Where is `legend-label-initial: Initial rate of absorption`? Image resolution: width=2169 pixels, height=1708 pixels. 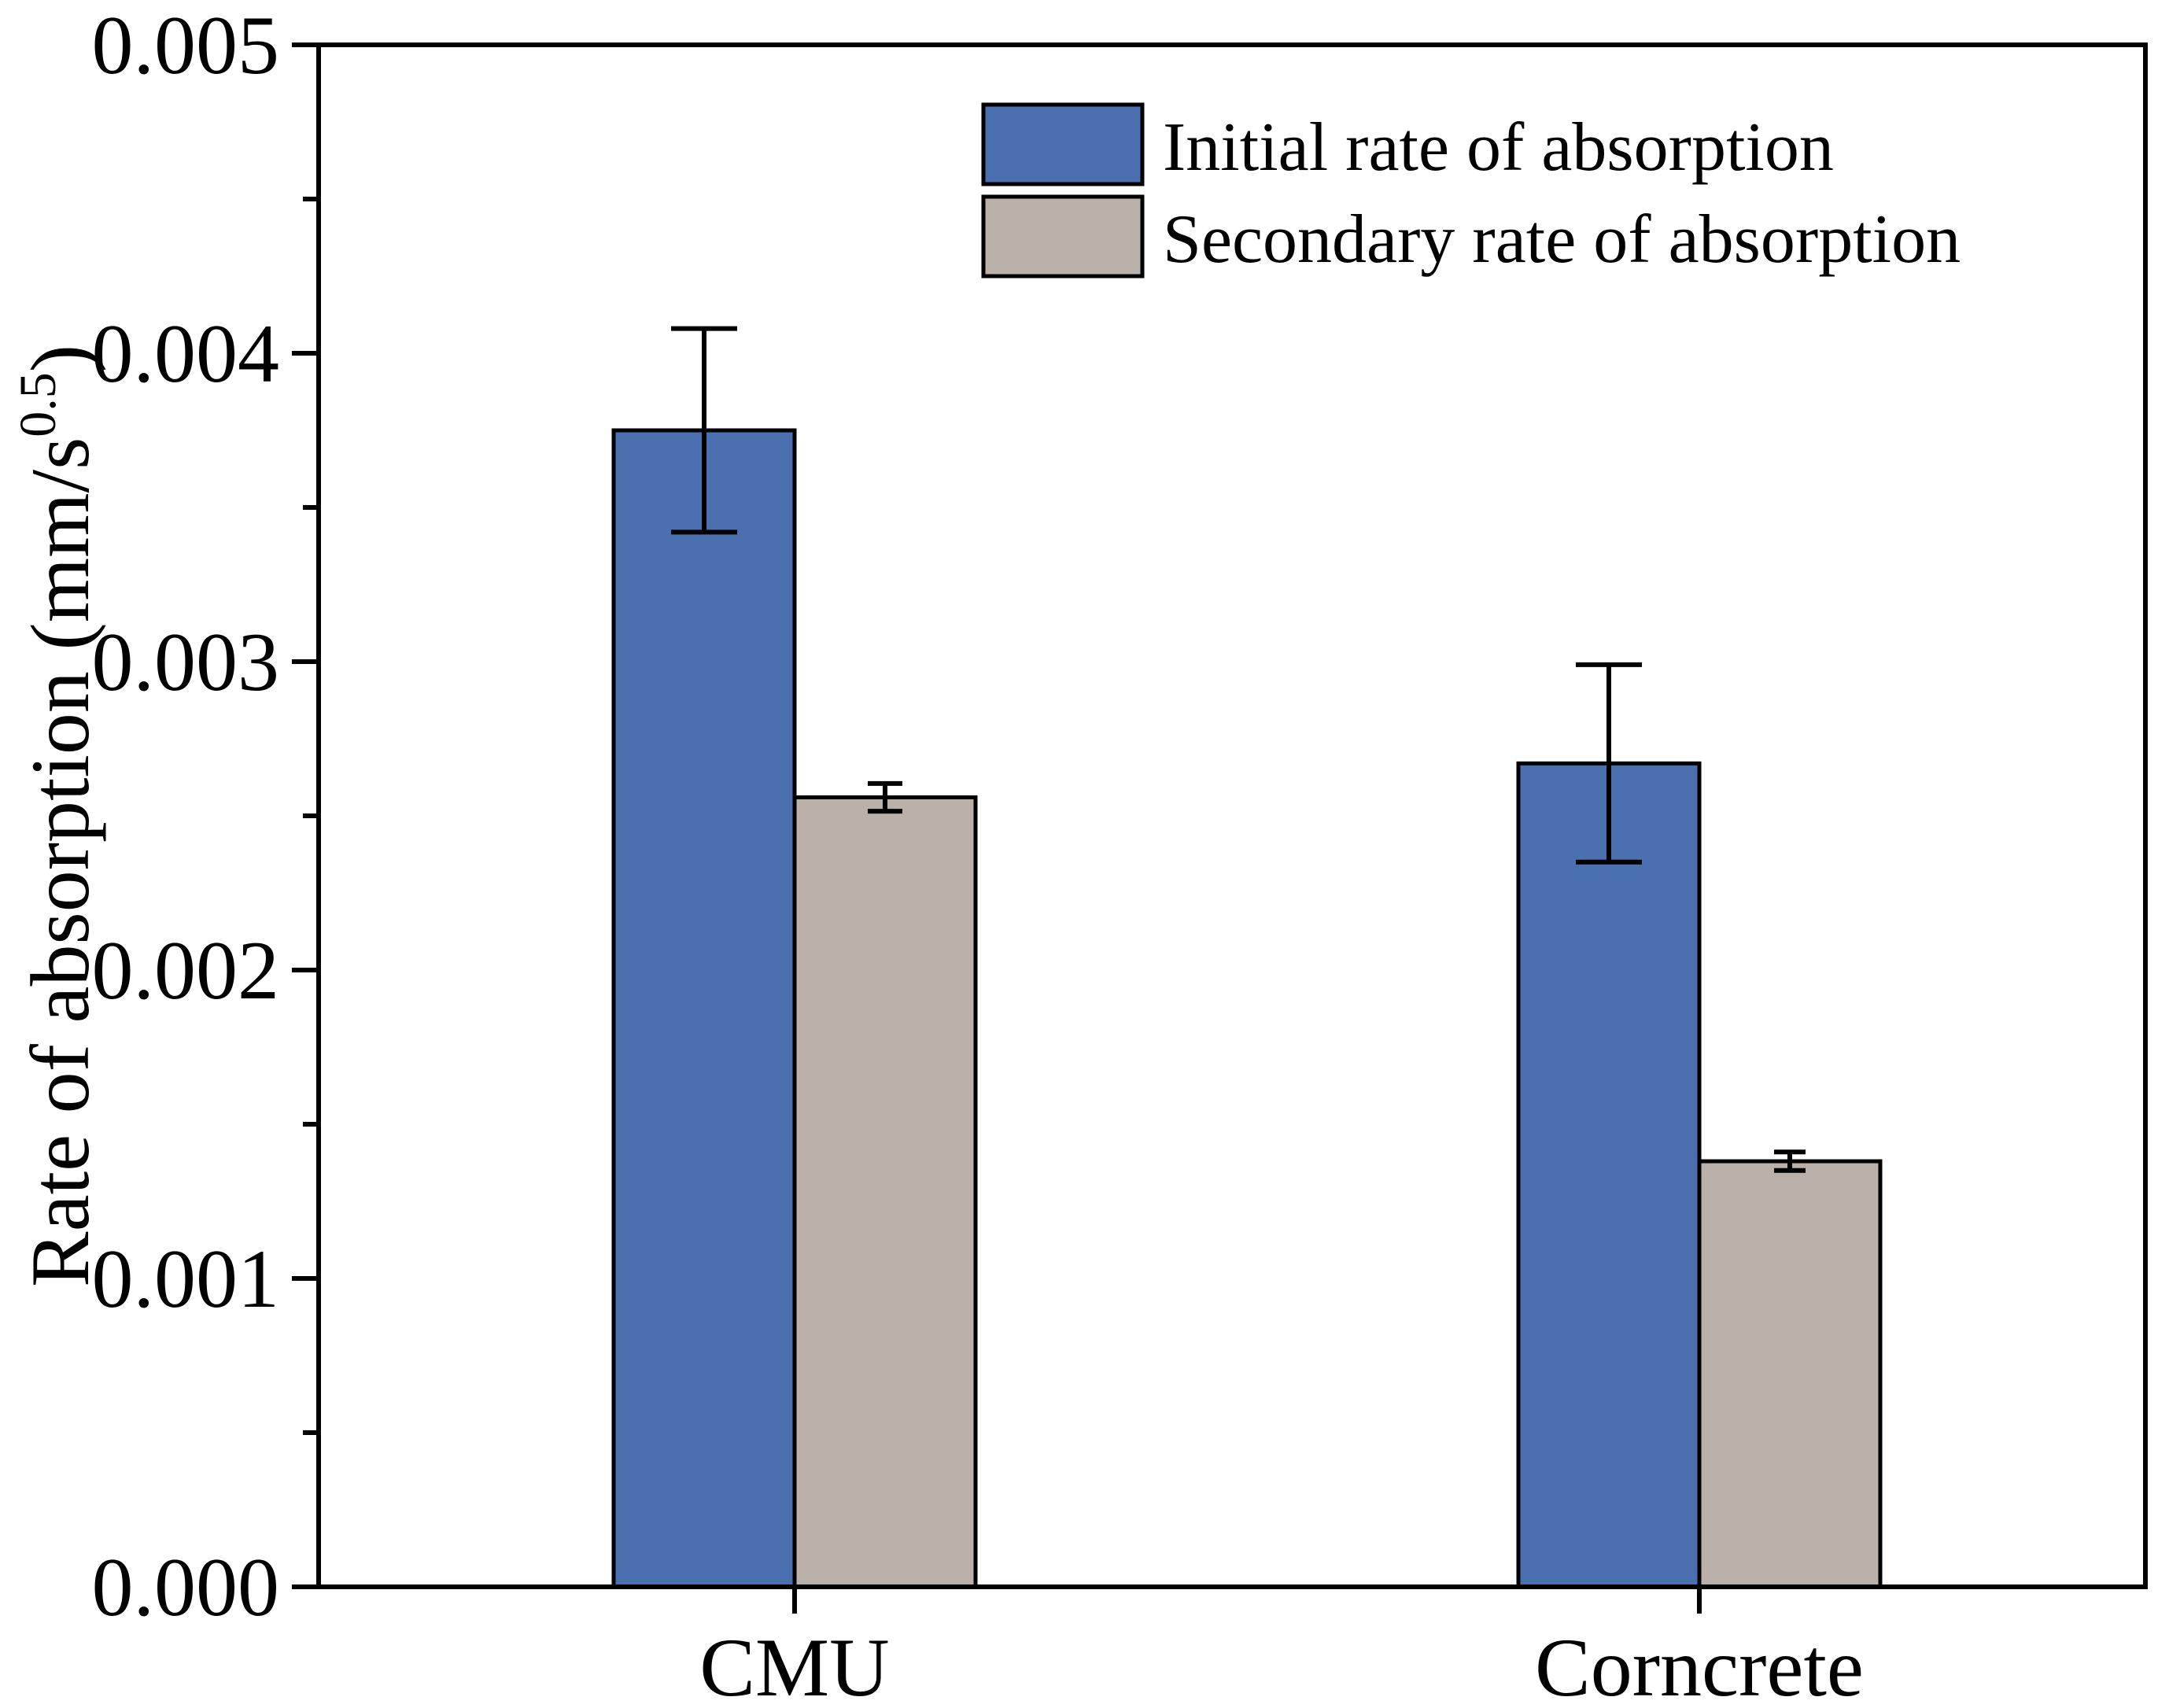
legend-label-initial: Initial rate of absorption is located at coordinates (1498, 148).